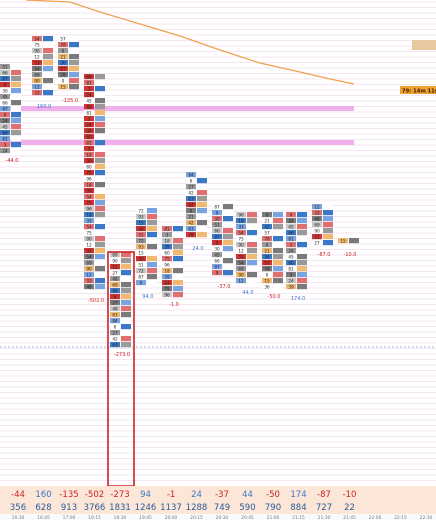 Image resolution: width=436 pixels, height=520 pixels. I want to click on footprint-cell-value: 30, so click(217, 218).